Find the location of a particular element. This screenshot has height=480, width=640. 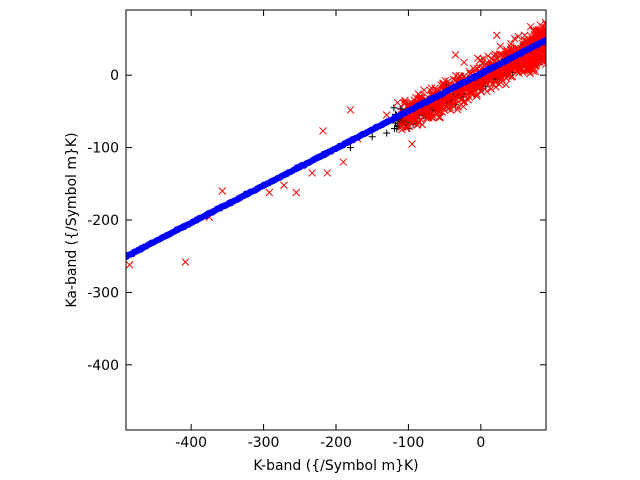

blue-circle-point is located at coordinates (544, 40).